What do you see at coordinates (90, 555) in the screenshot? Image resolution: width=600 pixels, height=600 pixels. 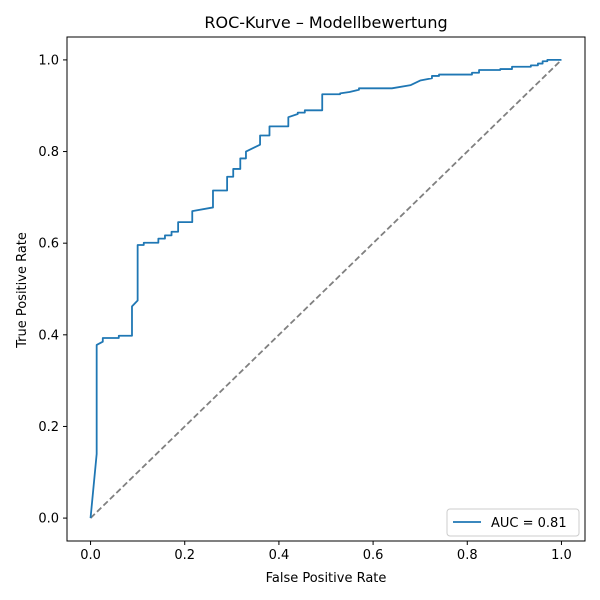 I see `x-tick-label: 0.0` at bounding box center [90, 555].